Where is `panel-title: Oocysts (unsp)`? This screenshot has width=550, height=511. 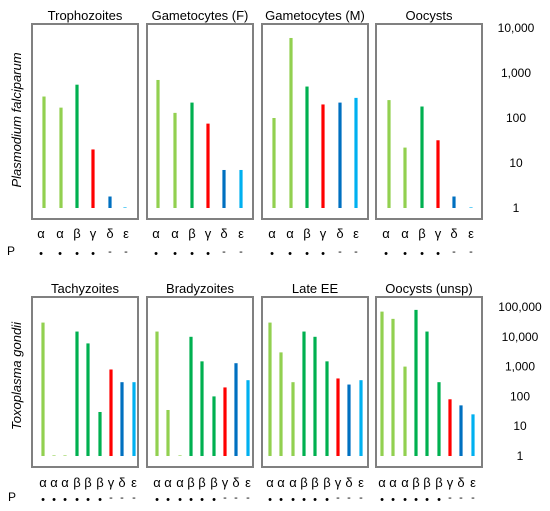 panel-title: Oocysts (unsp) is located at coordinates (428, 288).